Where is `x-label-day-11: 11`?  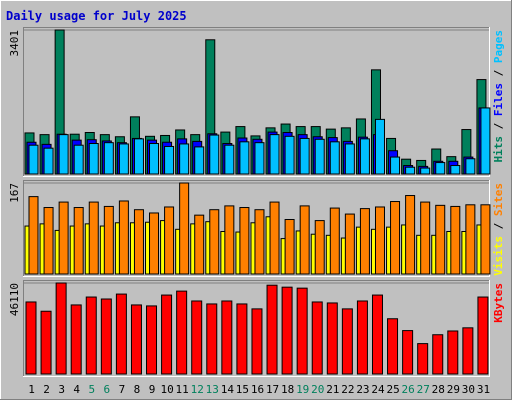
x-label-day-11: 11 is located at coordinates (182, 389).